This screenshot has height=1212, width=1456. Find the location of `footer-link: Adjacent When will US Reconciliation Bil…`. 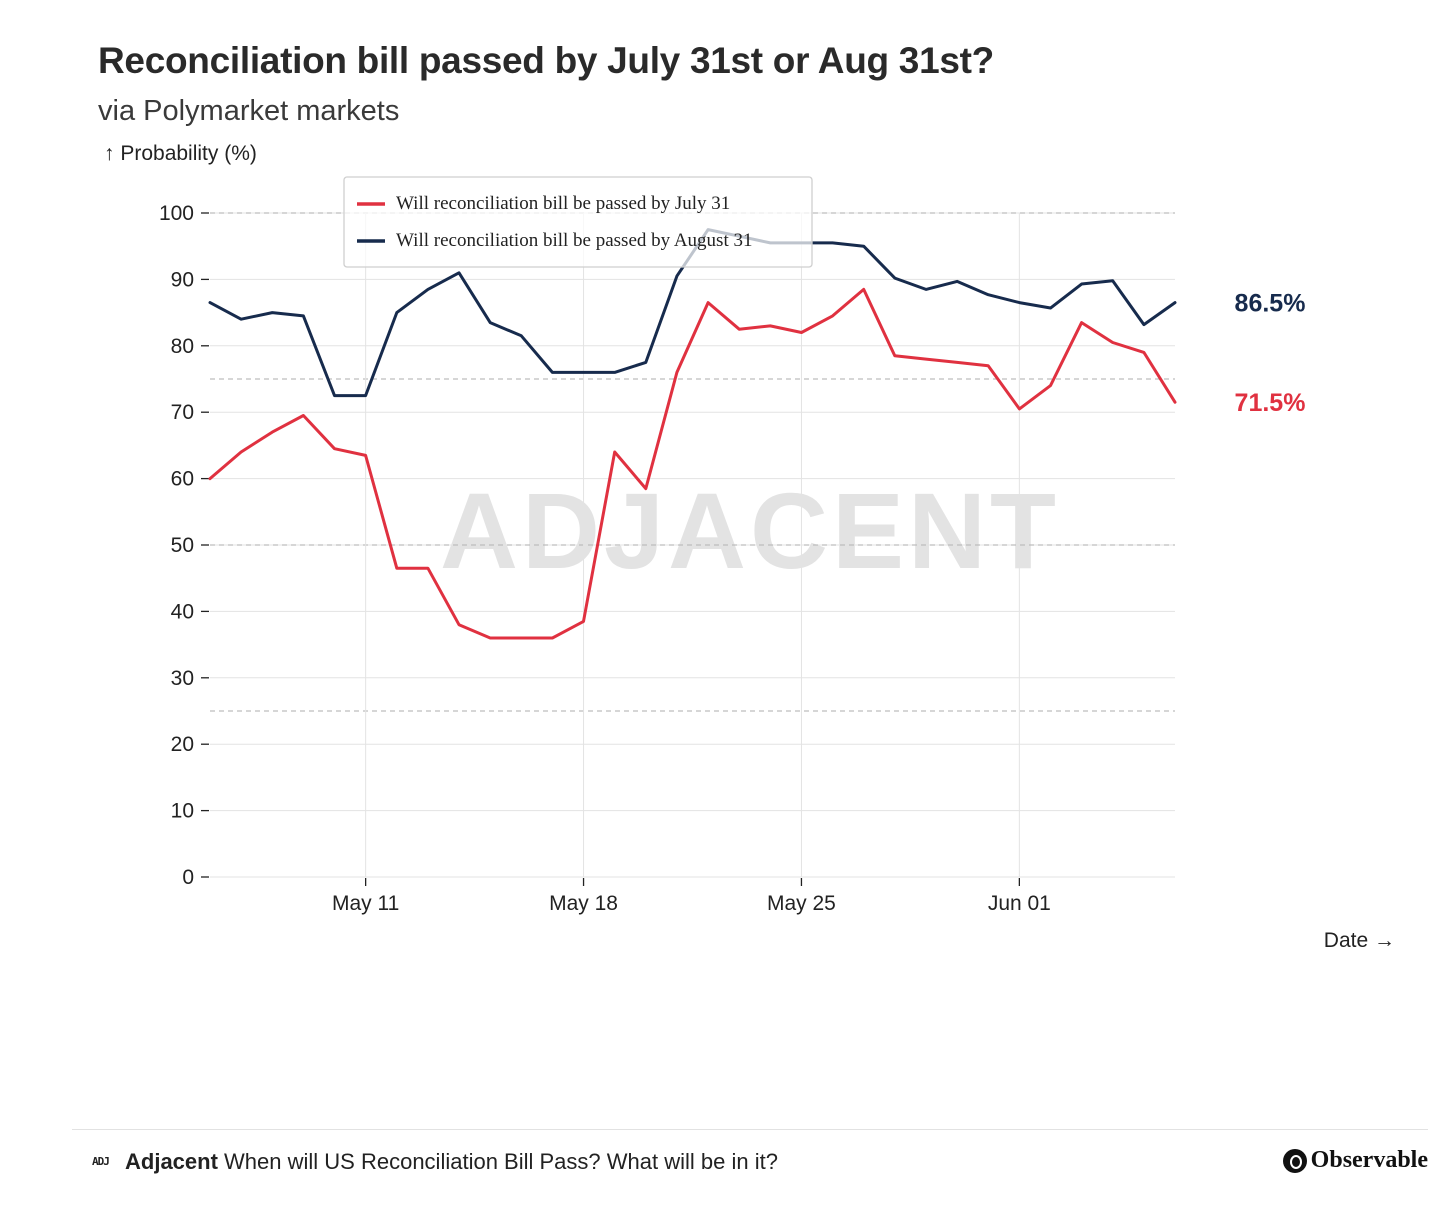

footer-link: Adjacent When will US Reconciliation Bil… is located at coordinates (451, 1162).